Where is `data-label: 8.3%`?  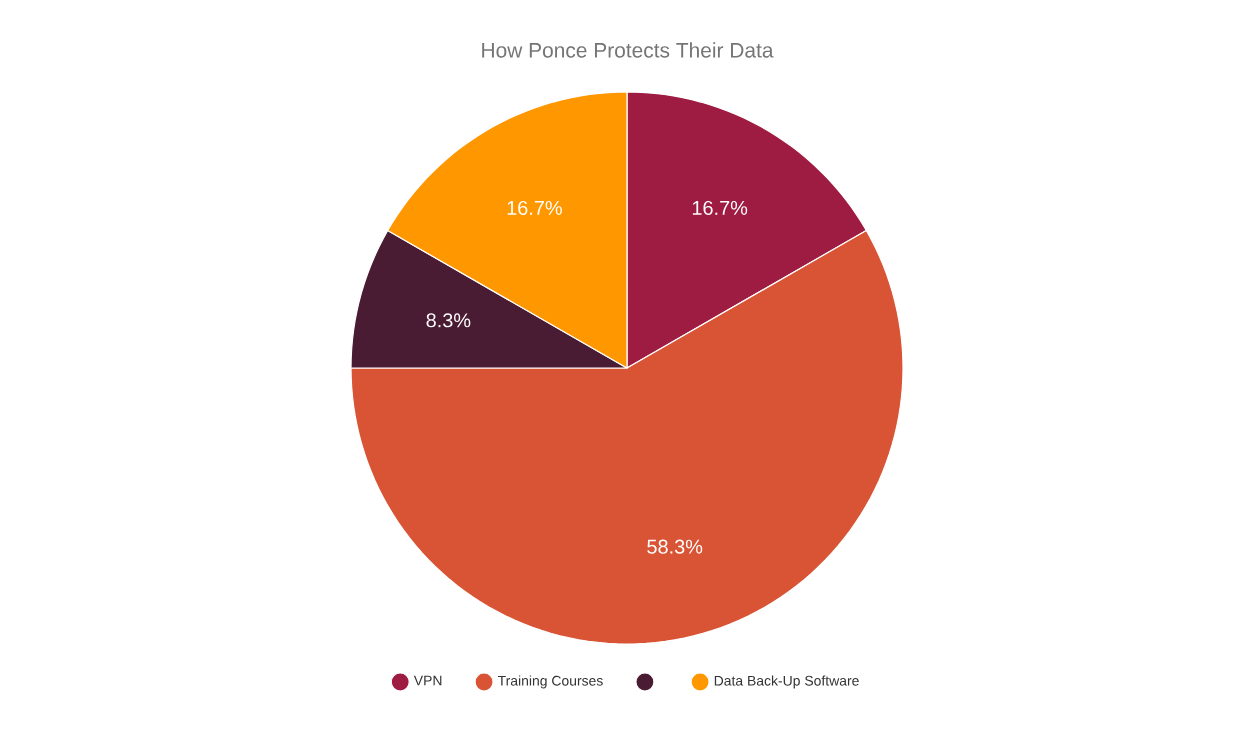 data-label: 8.3% is located at coordinates (448, 320).